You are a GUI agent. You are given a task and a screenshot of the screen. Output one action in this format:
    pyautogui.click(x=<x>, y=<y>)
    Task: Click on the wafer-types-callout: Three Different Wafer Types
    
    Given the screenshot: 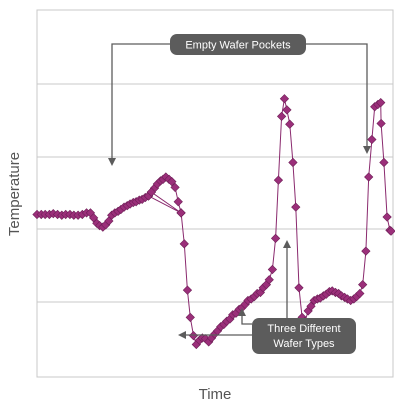 What is the action you would take?
    pyautogui.click(x=267, y=297)
    